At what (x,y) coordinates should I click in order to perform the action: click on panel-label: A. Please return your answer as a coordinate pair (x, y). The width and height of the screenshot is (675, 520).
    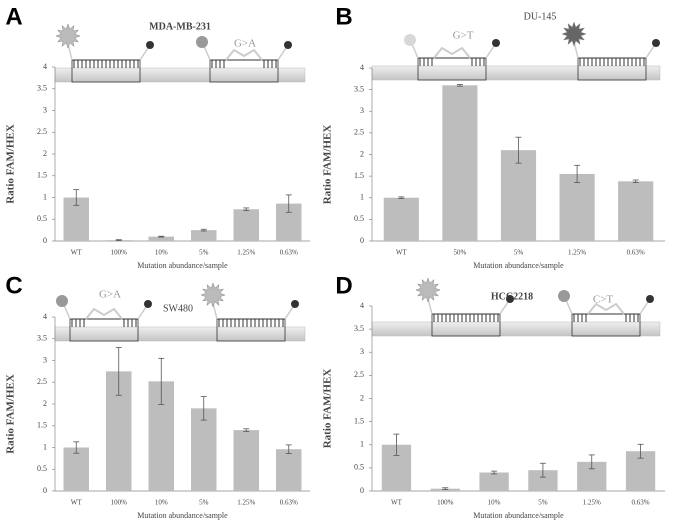
    Looking at the image, I should click on (13, 16).